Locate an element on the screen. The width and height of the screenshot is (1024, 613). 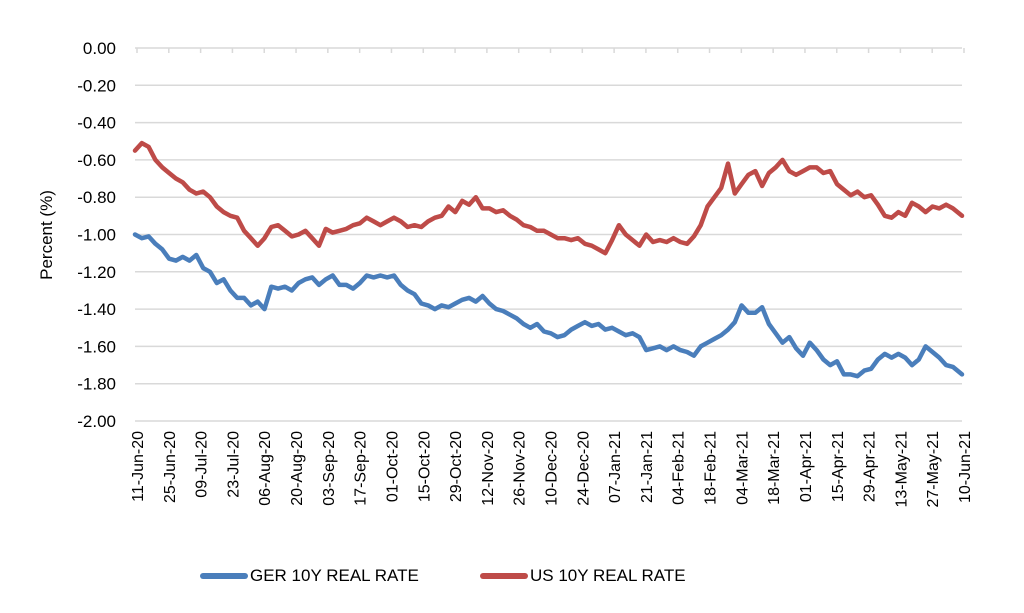
y-axis-title: Percent (%) is located at coordinates (46, 235).